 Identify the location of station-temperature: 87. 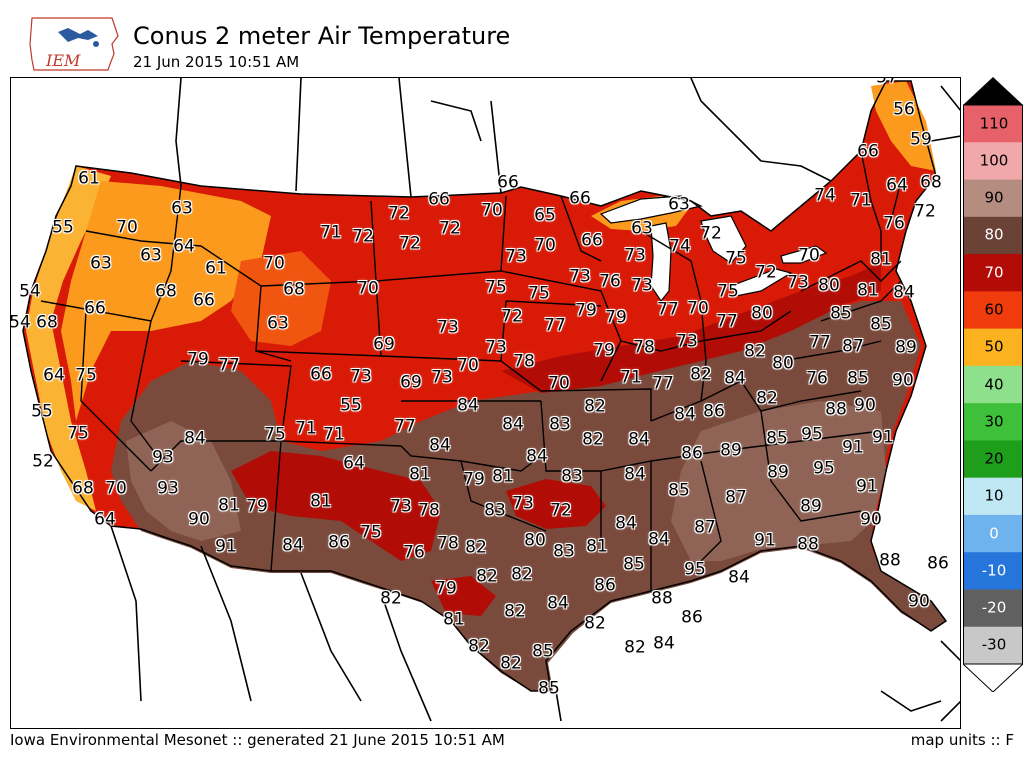
(736, 497).